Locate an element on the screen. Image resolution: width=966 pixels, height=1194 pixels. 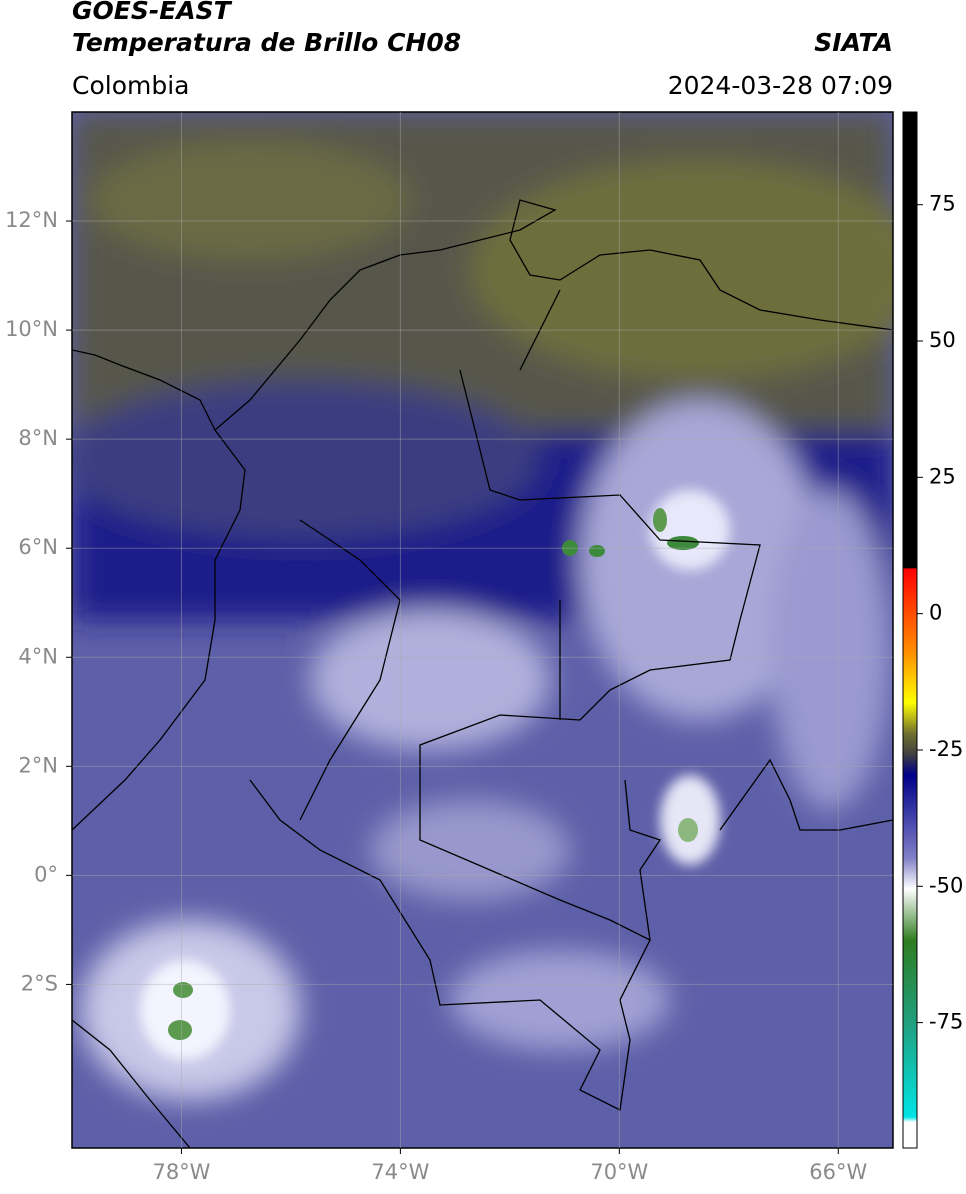
x-tick-label: 78°W is located at coordinates (181, 1172).